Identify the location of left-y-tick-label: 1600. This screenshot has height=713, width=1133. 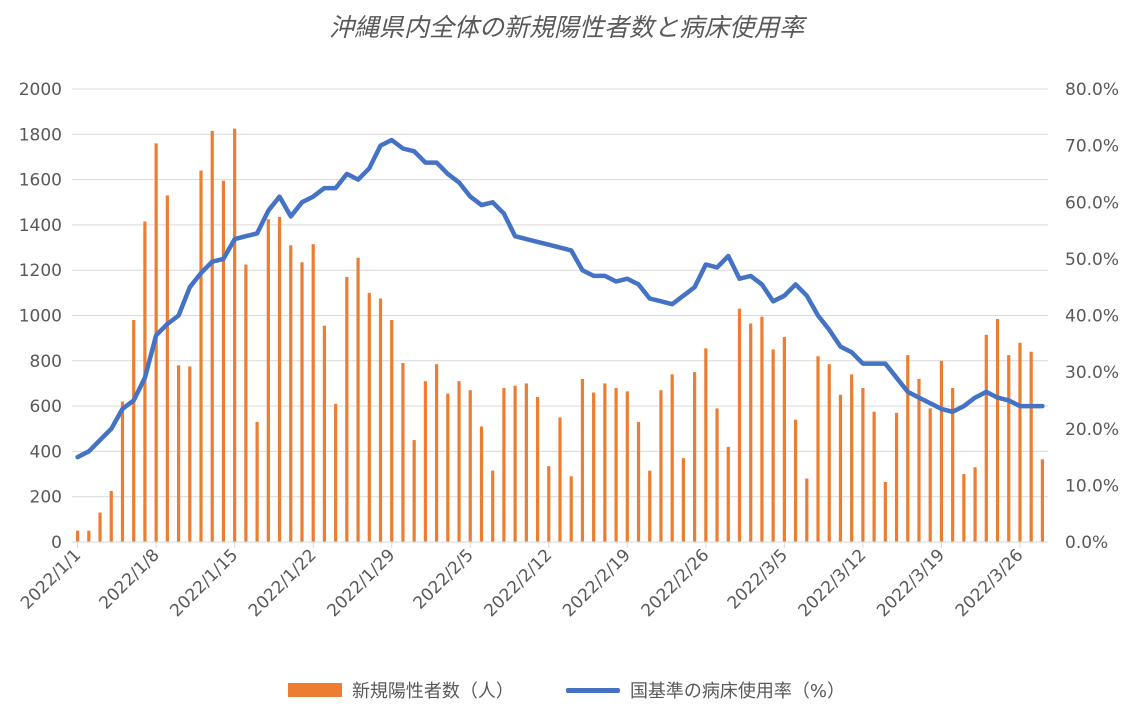
(40, 181).